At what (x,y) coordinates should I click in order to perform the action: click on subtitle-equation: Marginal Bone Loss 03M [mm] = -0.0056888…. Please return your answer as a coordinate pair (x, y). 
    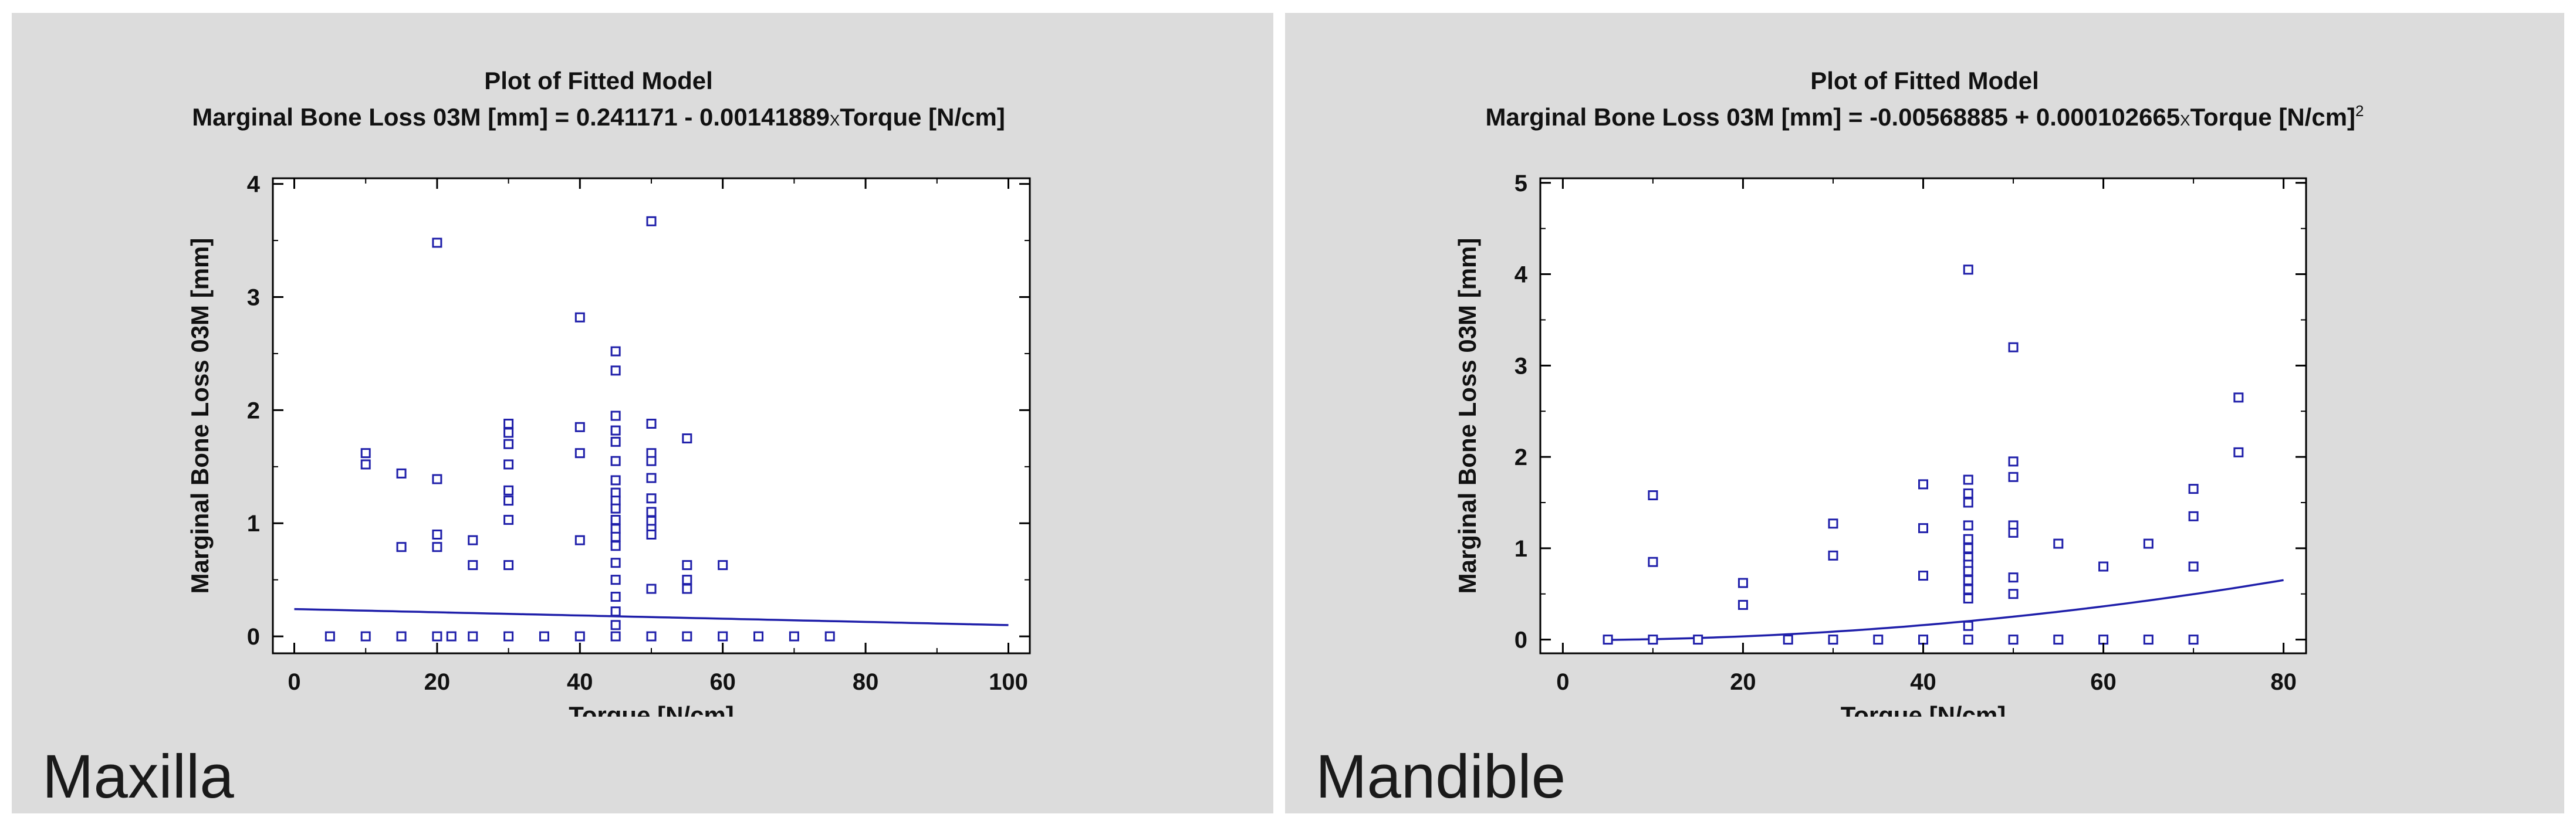
    Looking at the image, I should click on (1832, 117).